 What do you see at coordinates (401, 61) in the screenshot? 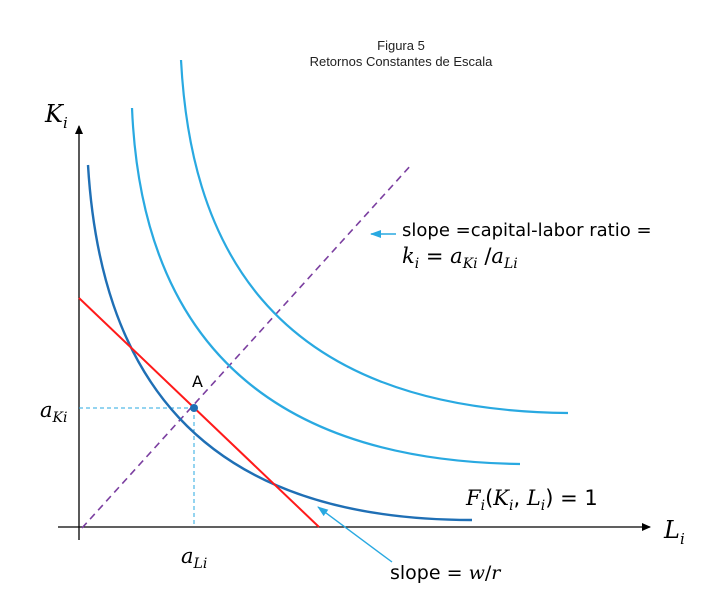
I see `figure-title-line2: Retornos Constantes de Escala` at bounding box center [401, 61].